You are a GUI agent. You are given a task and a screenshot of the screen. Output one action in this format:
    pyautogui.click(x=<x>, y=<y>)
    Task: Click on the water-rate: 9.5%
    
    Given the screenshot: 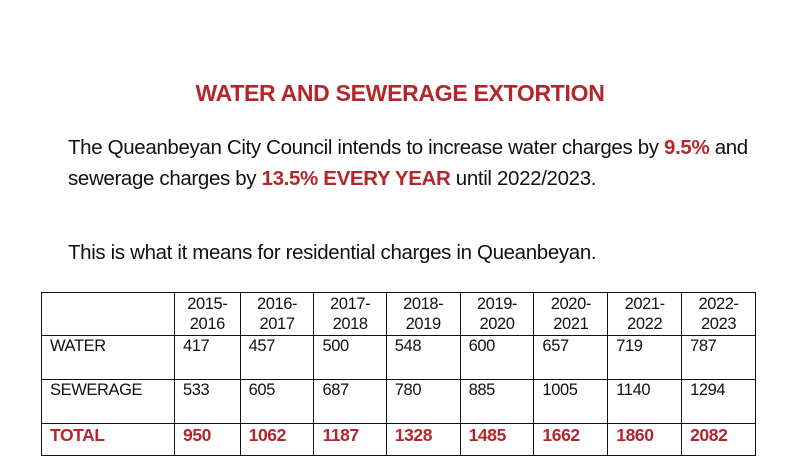 What is the action you would take?
    pyautogui.click(x=687, y=147)
    